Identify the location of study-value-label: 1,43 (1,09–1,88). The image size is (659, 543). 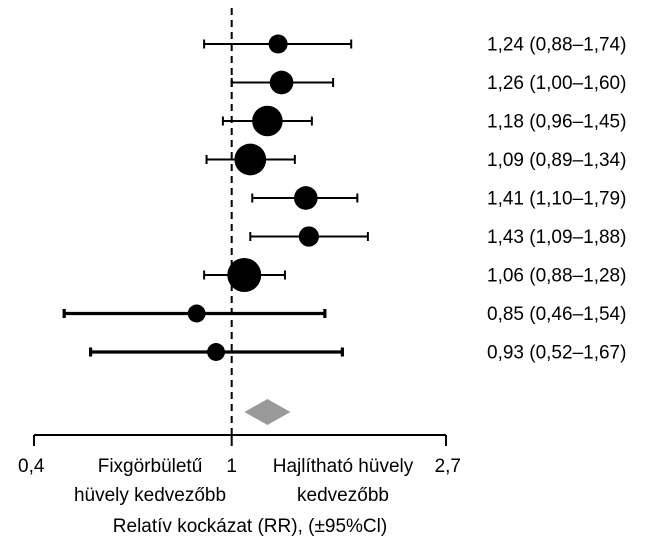
(556, 237).